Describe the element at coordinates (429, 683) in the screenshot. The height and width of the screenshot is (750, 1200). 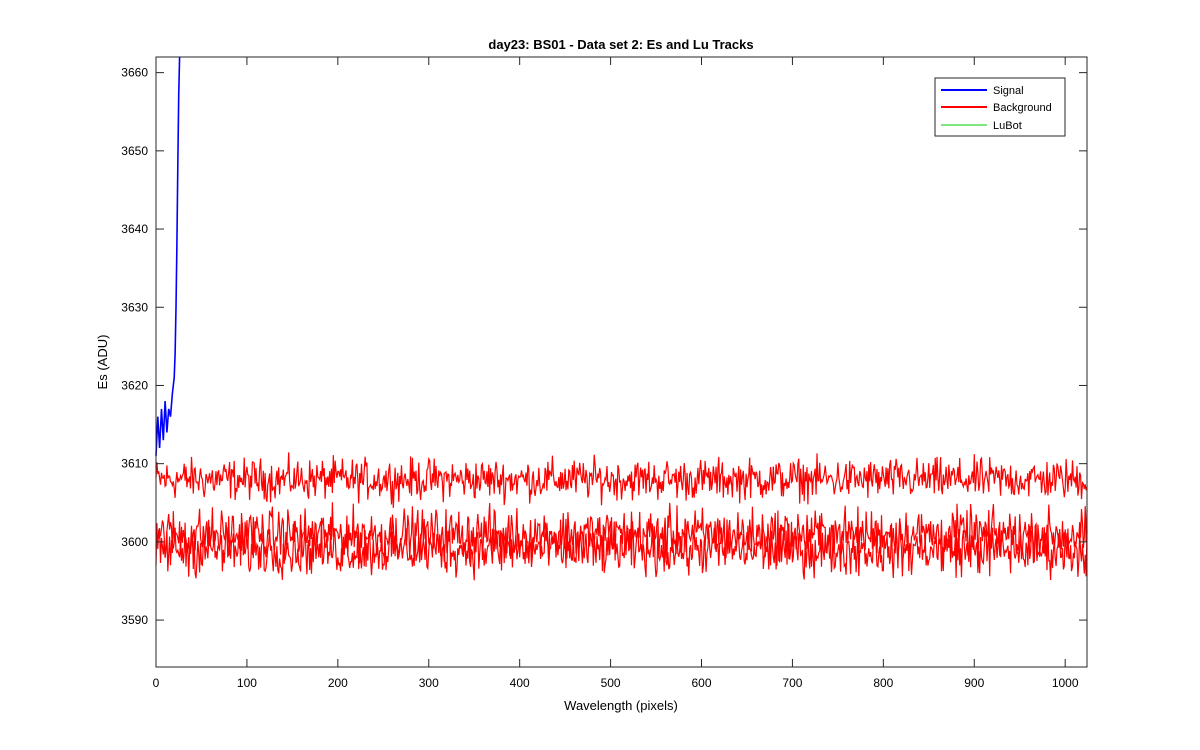
I see `x-tick-label: 300` at that location.